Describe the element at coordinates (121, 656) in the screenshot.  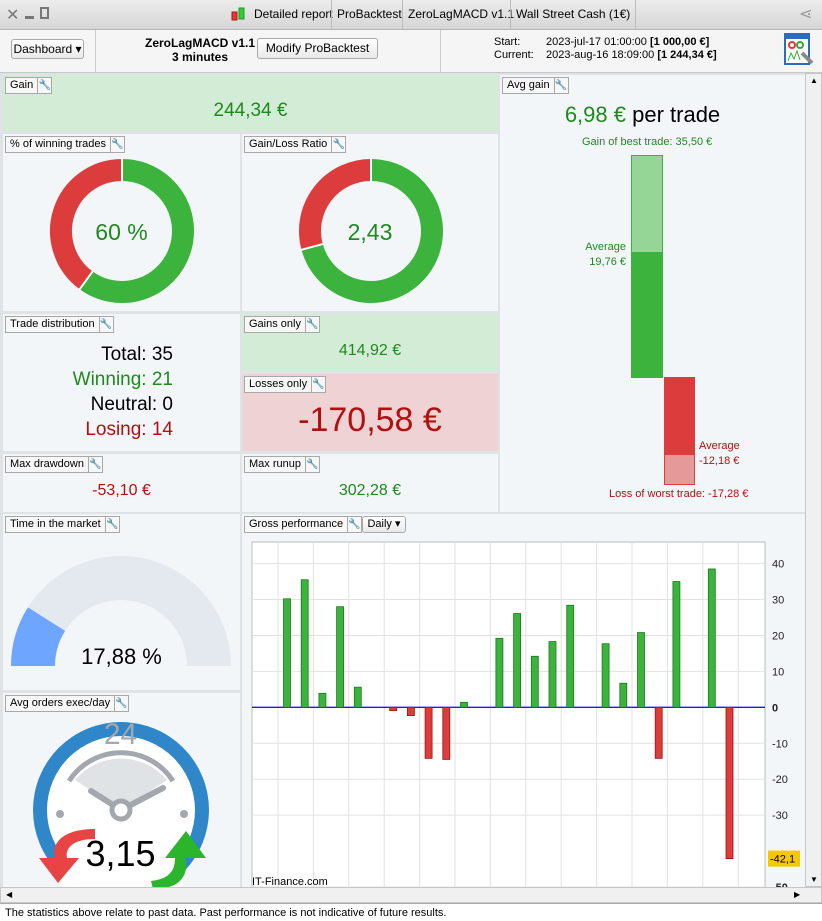
I see `time-in-market-value: 17,88 %` at that location.